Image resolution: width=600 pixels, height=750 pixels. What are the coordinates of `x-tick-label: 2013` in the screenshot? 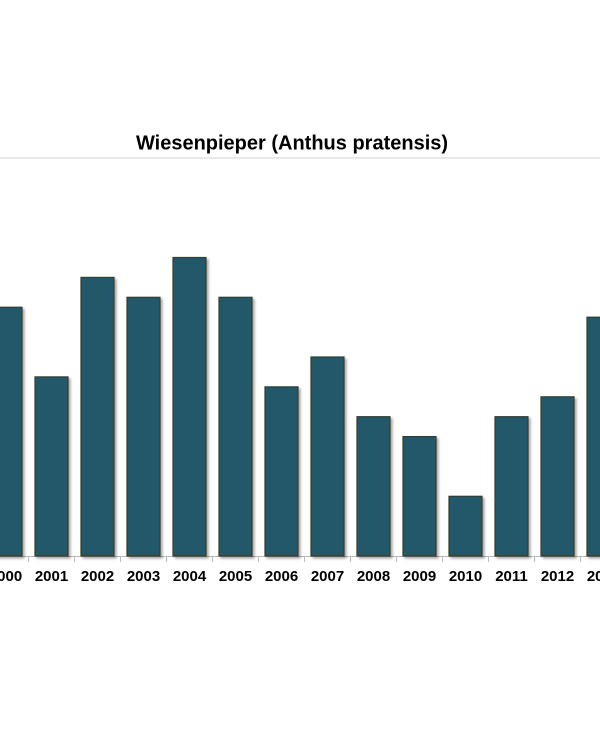 It's located at (593, 576).